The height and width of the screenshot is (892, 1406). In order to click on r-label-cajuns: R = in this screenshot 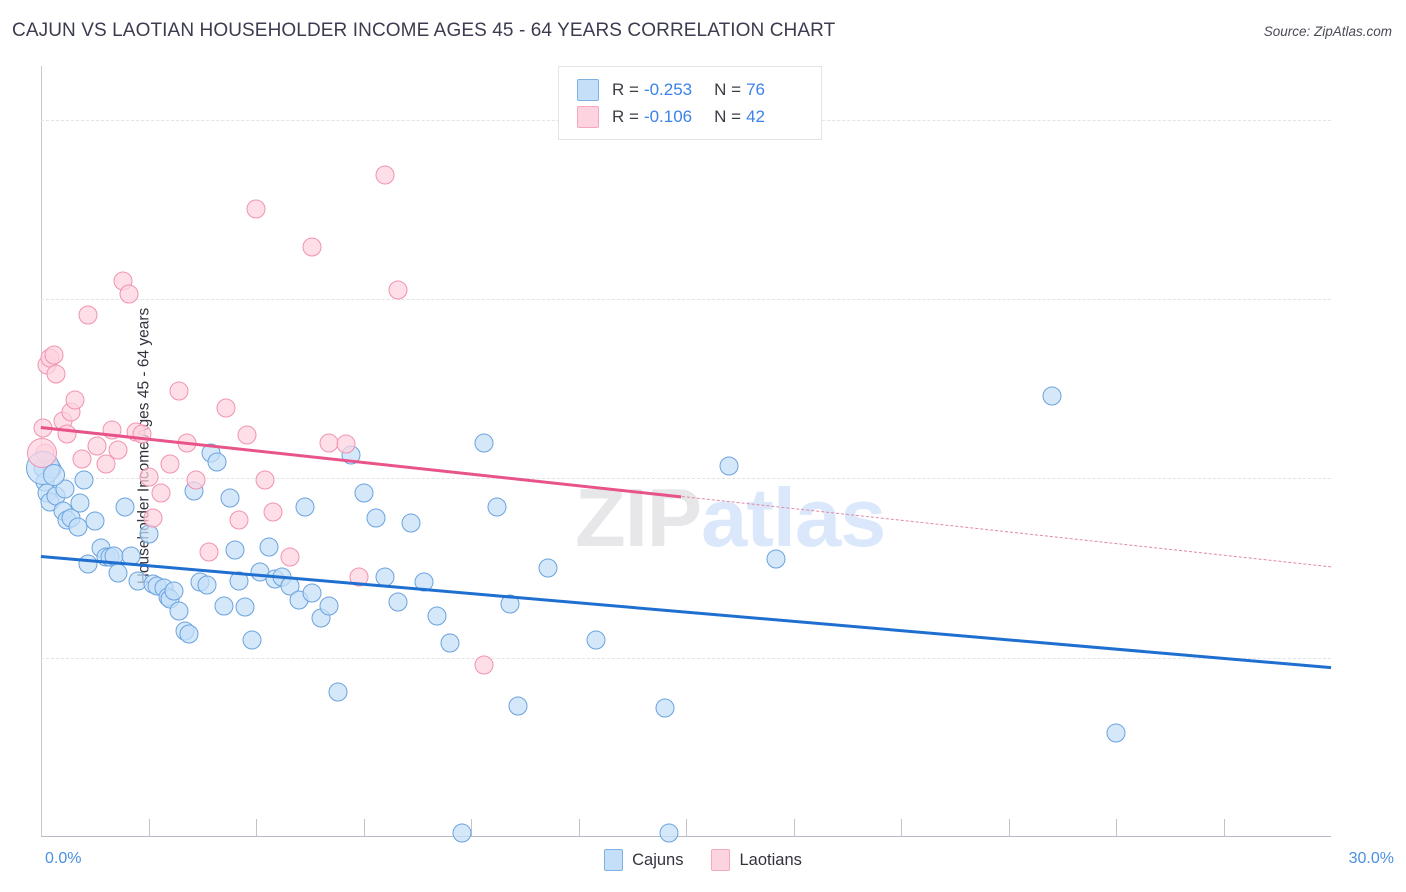, I will do `click(625, 89)`.